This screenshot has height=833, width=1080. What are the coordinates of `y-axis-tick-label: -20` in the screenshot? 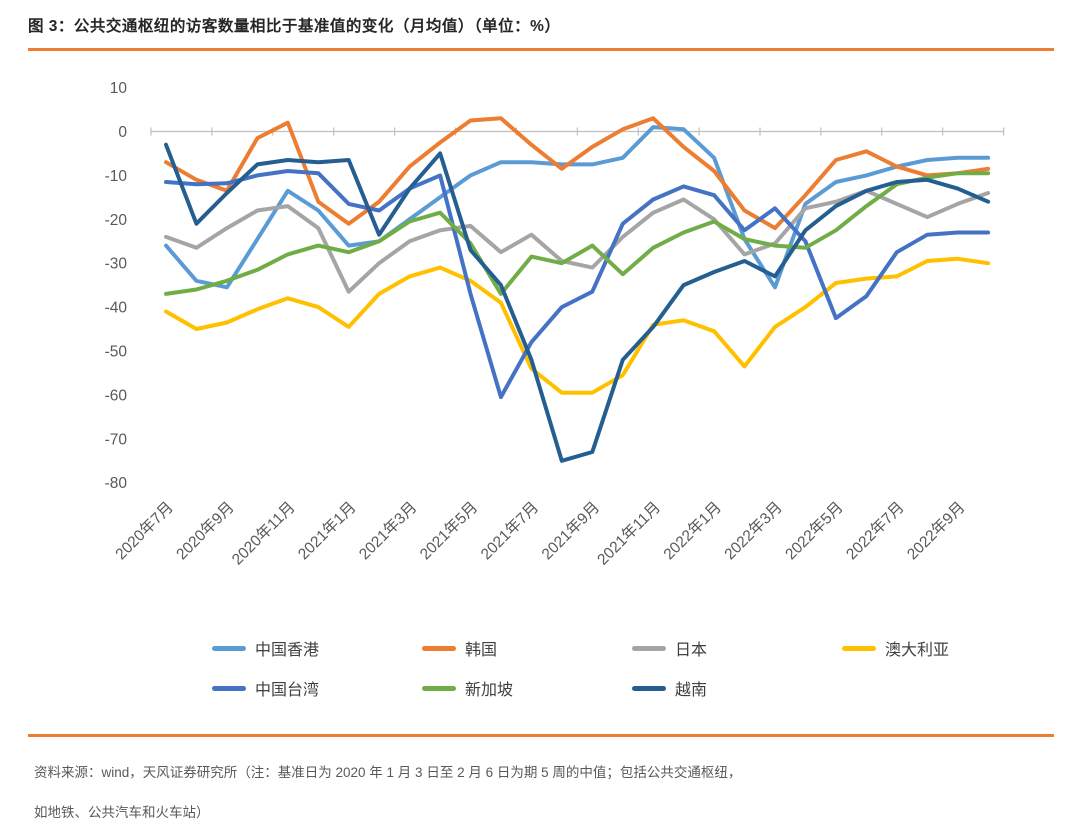 It's located at (116, 220).